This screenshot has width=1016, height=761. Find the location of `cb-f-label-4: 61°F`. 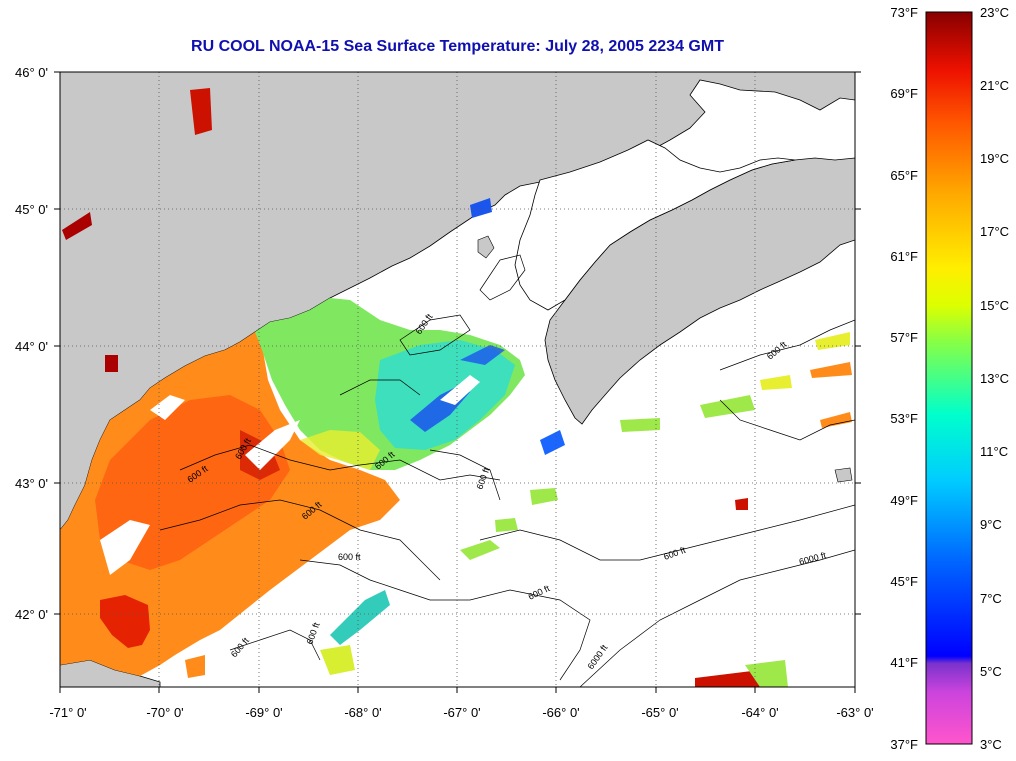

cb-f-label-4: 61°F is located at coordinates (904, 256).